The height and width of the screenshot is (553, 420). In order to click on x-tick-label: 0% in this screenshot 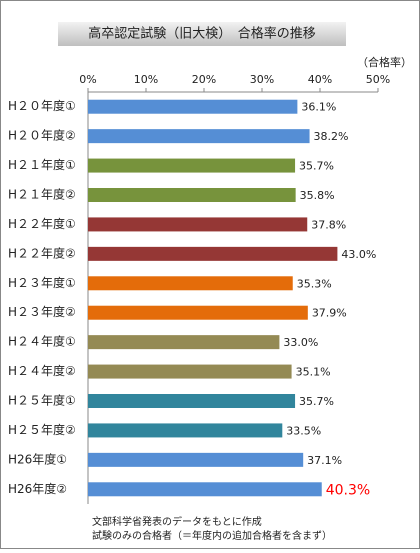, I will do `click(87, 79)`.